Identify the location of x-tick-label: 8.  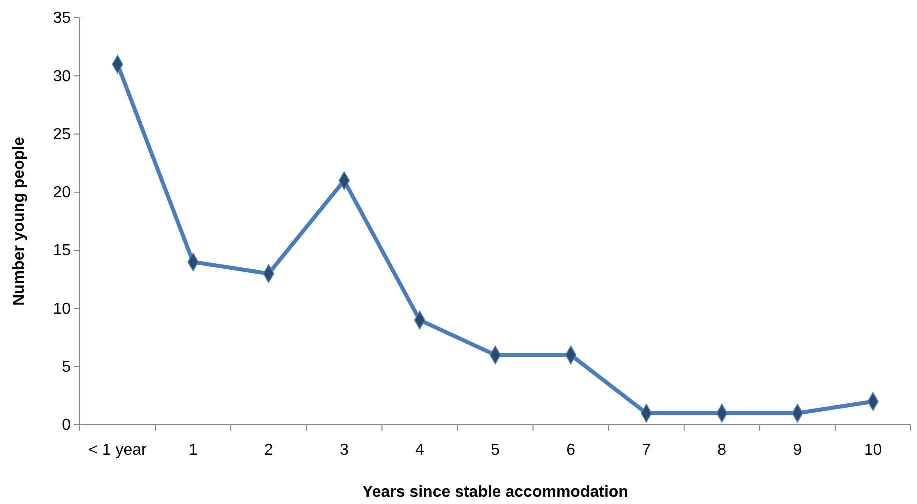
(722, 450).